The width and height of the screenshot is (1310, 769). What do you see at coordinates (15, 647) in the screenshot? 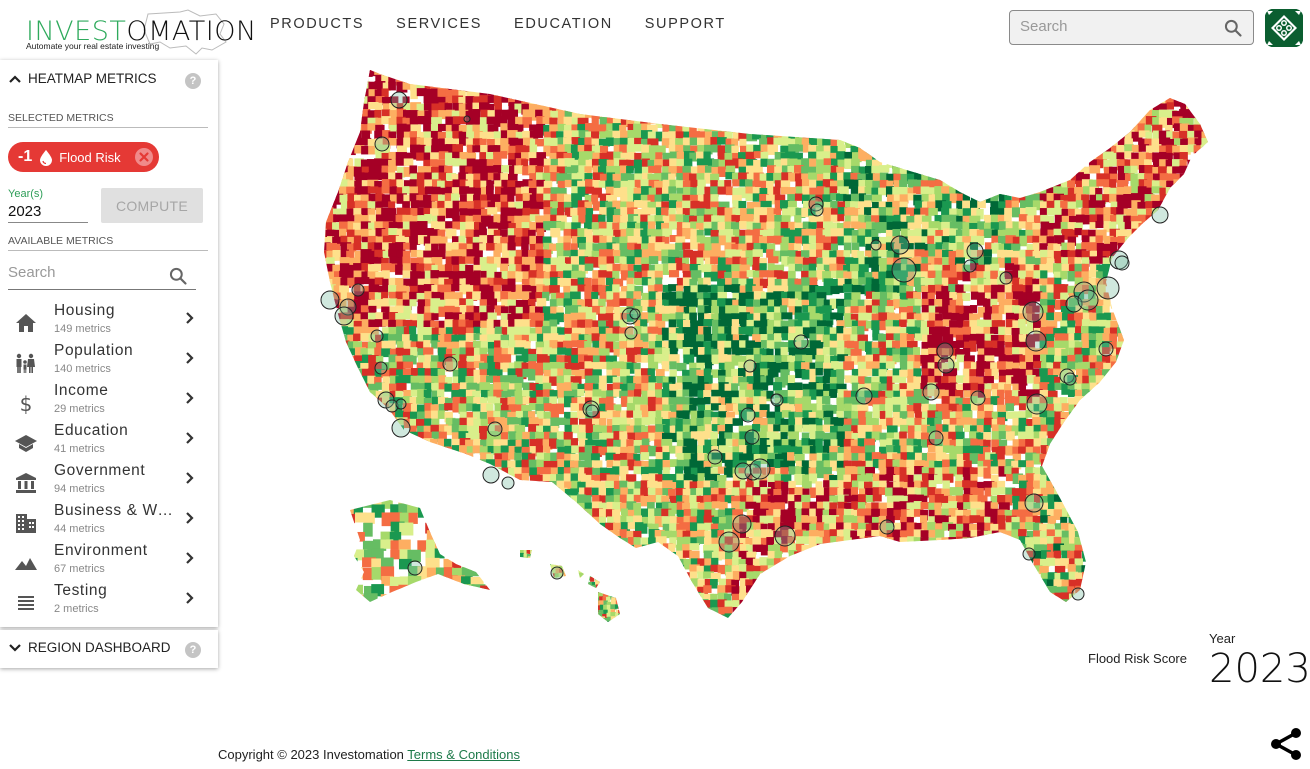
I see `chevron-down-icon` at bounding box center [15, 647].